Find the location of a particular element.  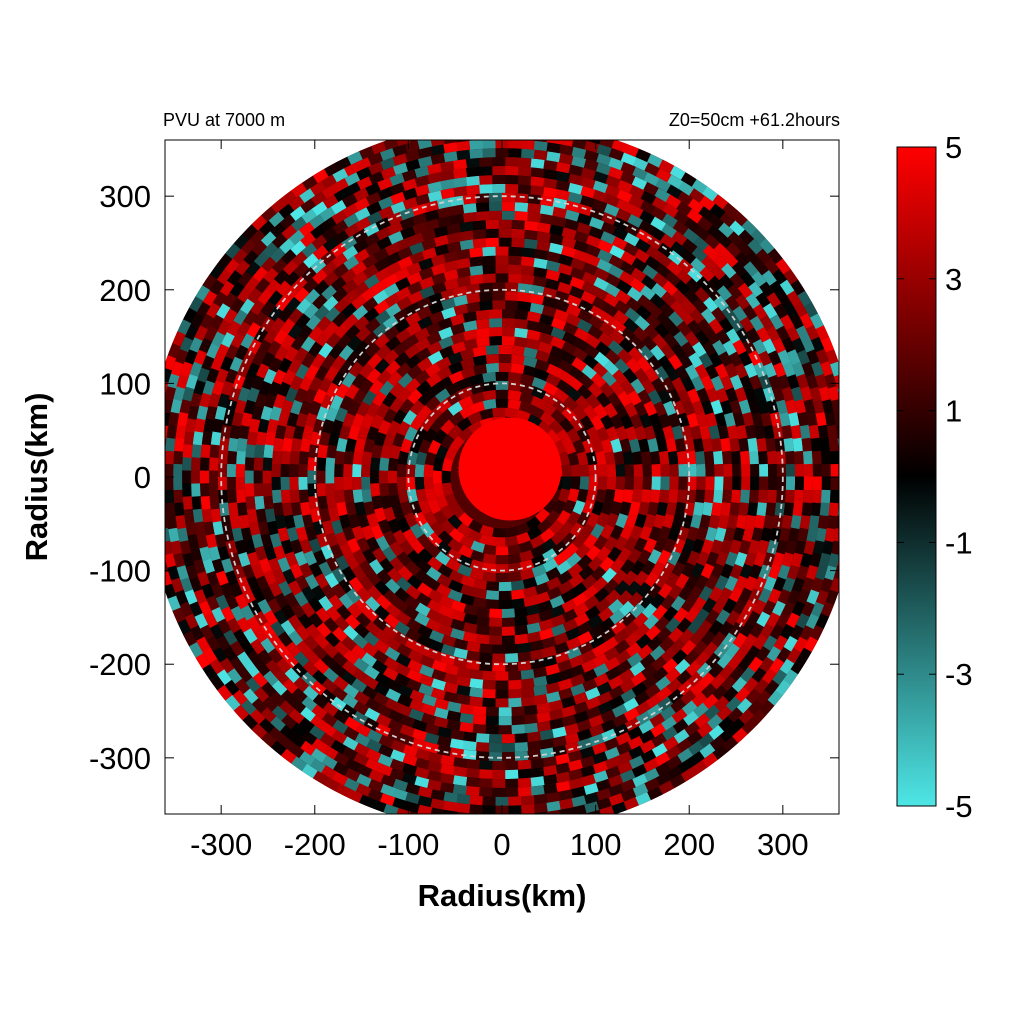

x-tick-label: -200 is located at coordinates (315, 844).